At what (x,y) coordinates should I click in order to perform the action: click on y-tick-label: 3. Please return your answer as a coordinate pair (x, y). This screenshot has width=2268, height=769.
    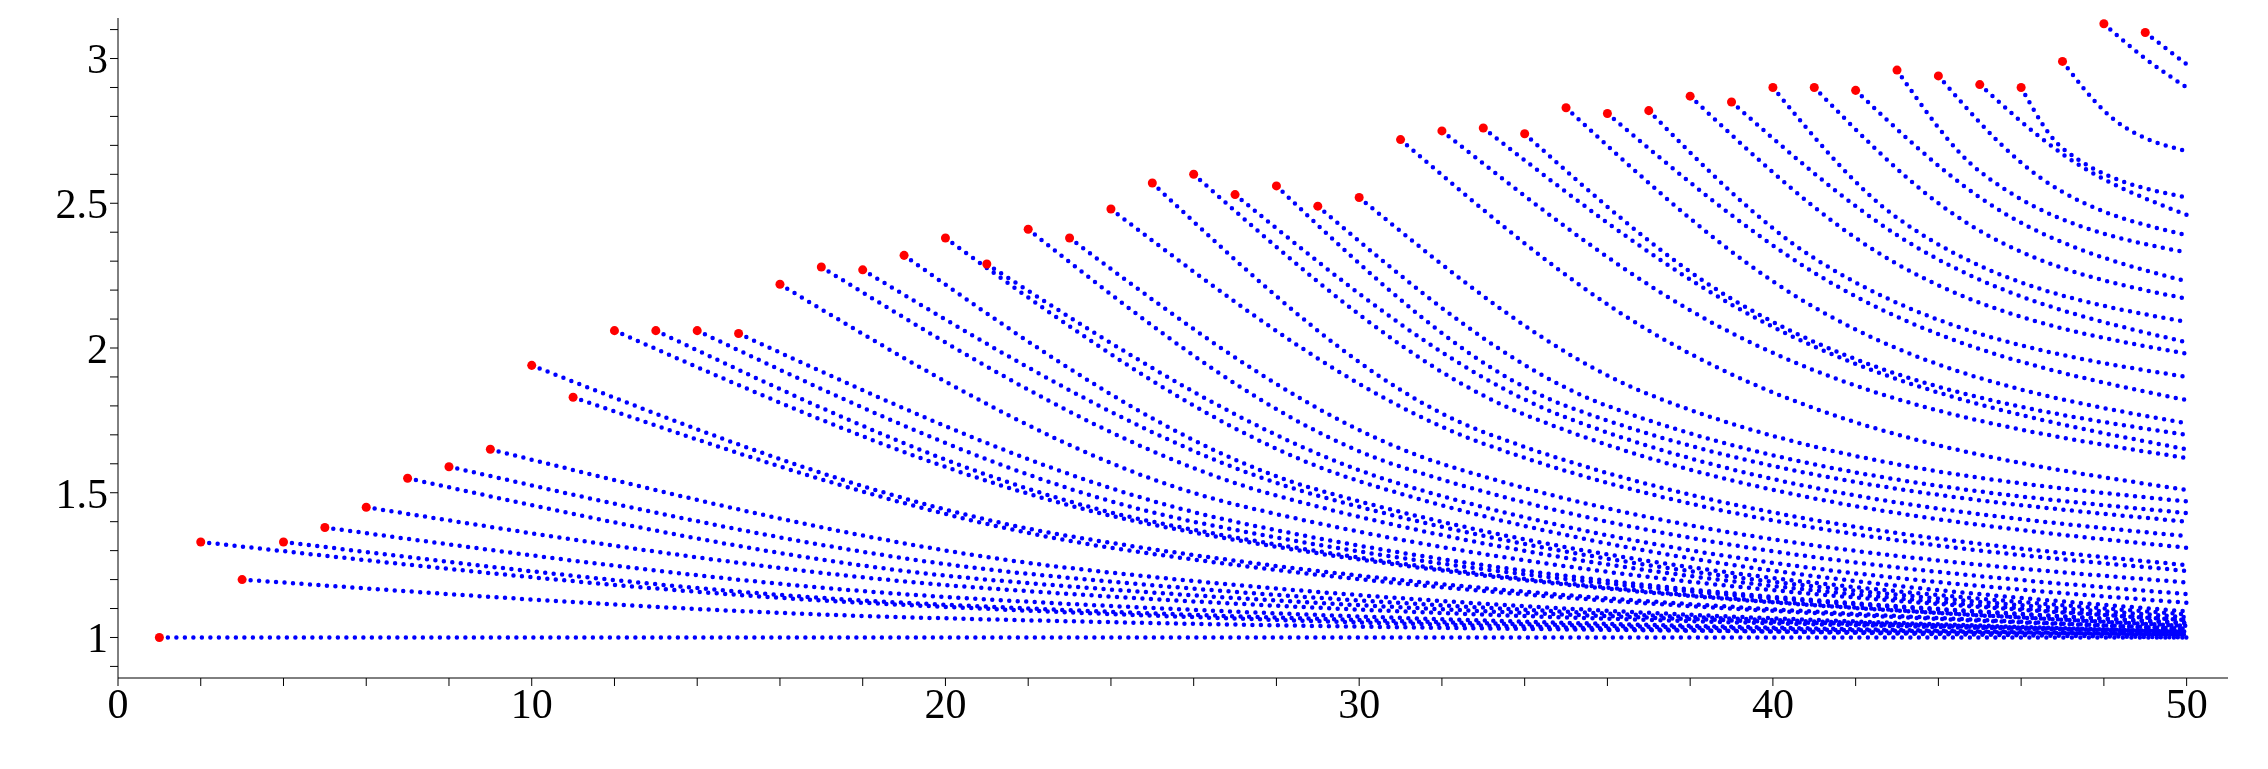
    Looking at the image, I should click on (97, 59).